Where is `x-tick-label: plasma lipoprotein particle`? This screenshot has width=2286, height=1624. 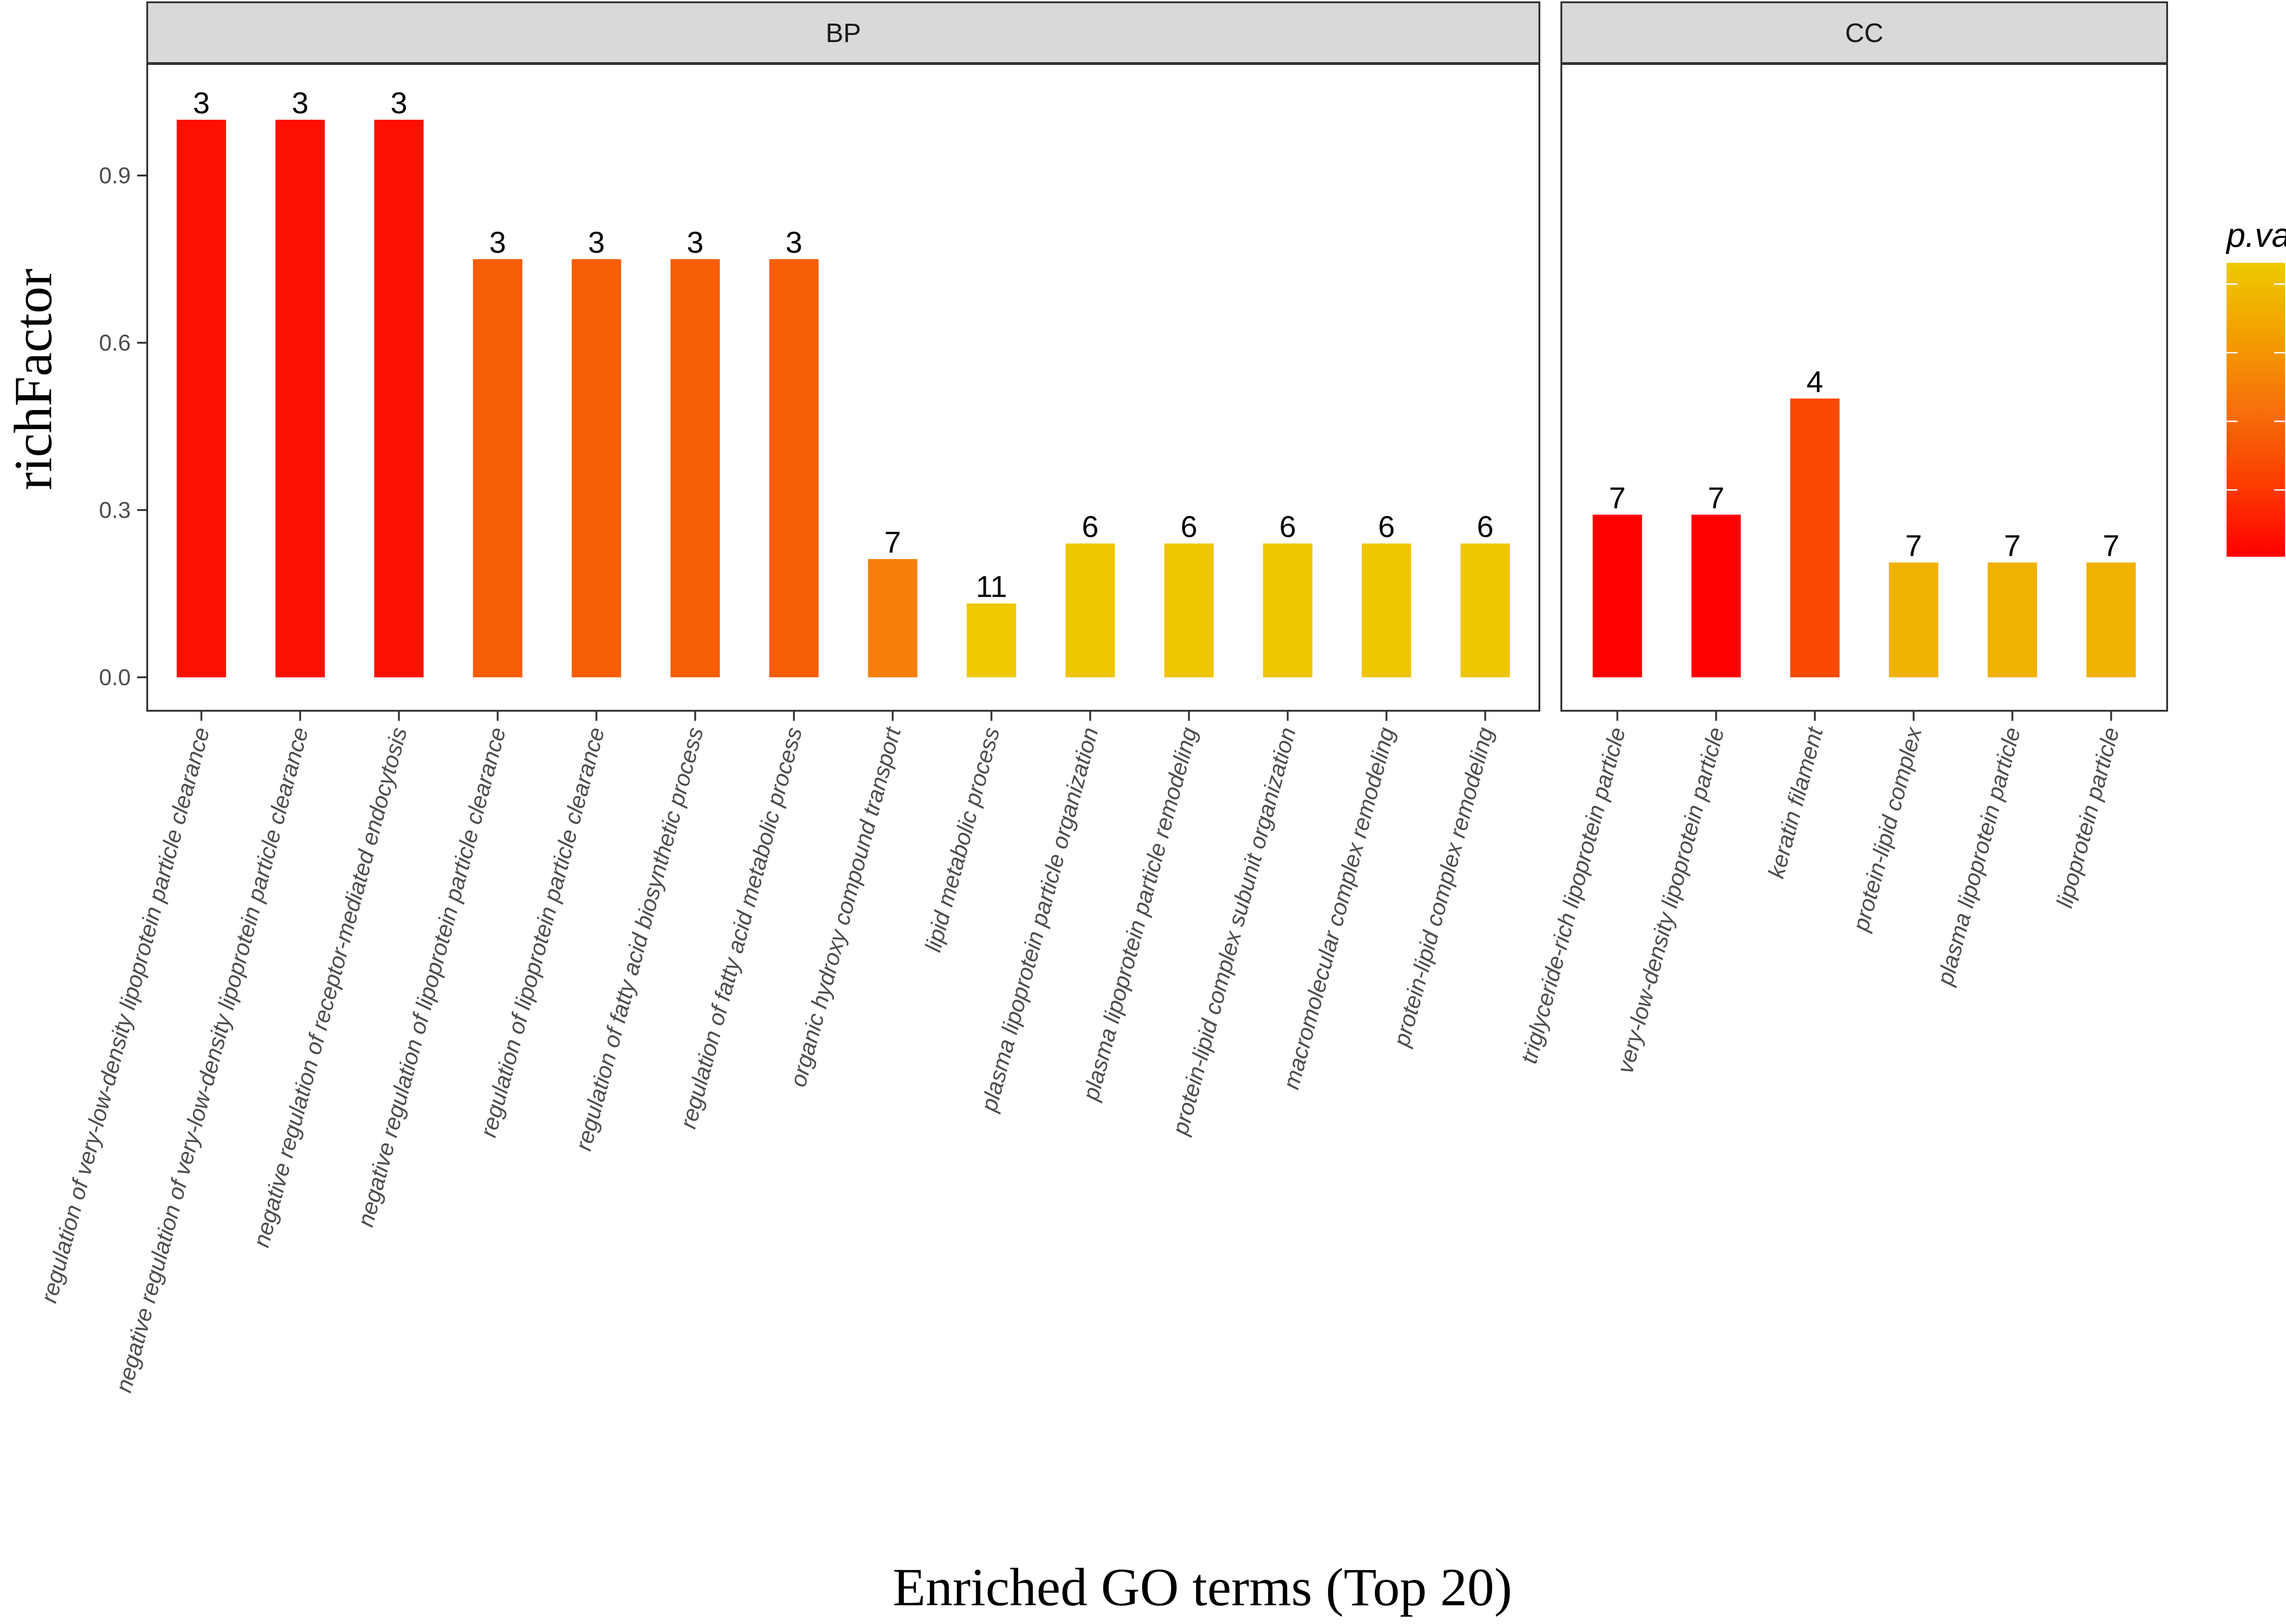
x-tick-label: plasma lipoprotein particle is located at coordinates (1978, 856).